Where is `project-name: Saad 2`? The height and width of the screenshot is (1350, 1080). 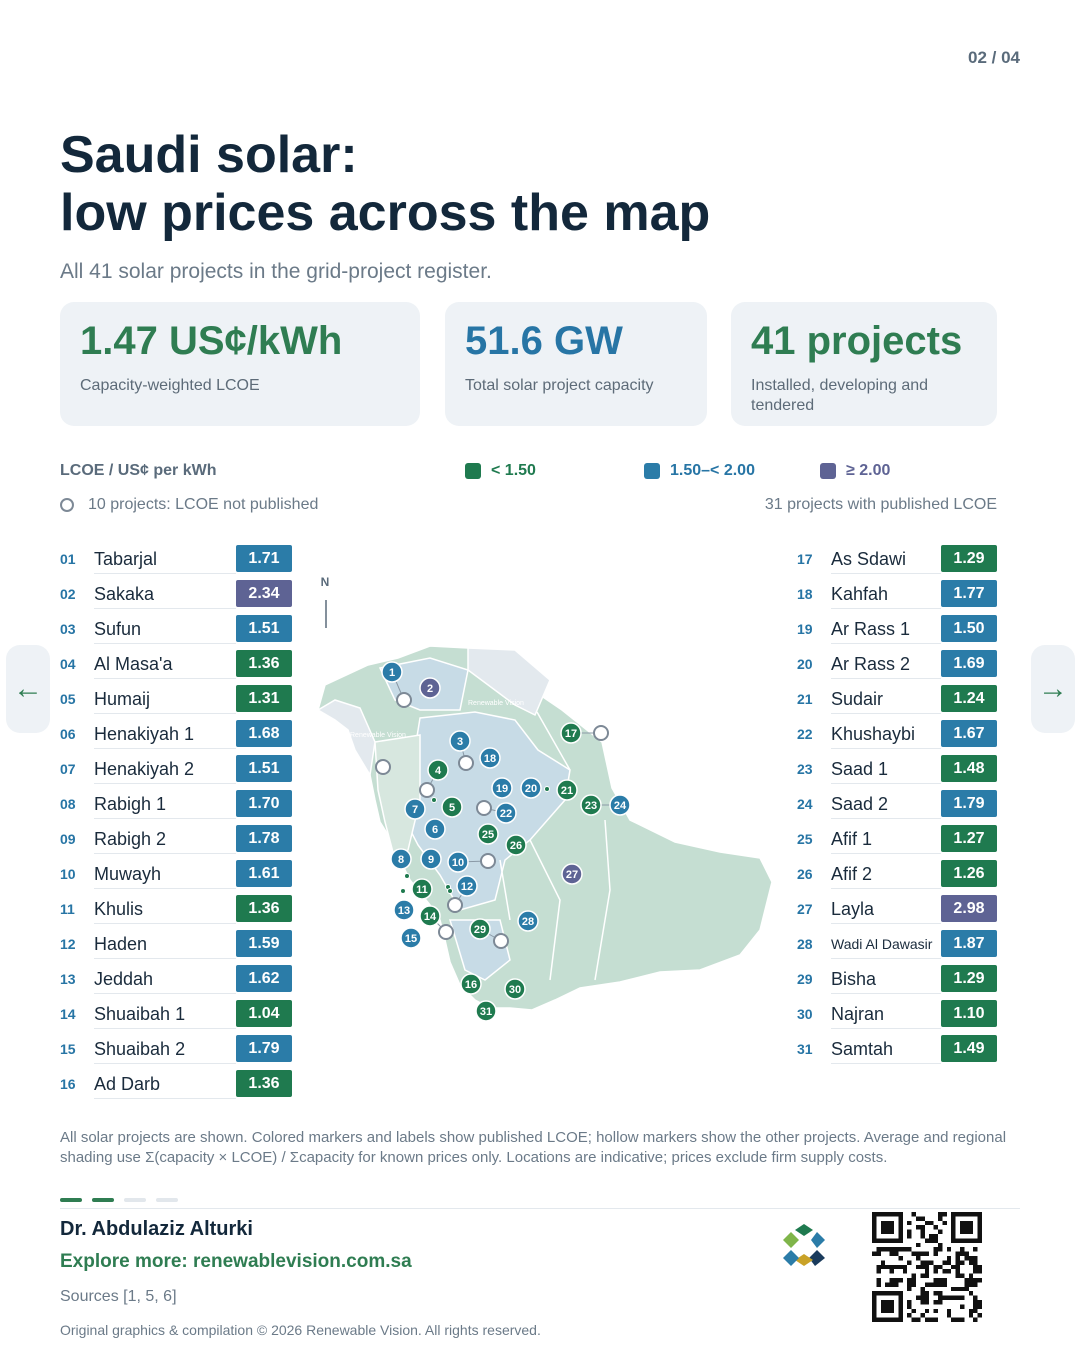 project-name: Saad 2 is located at coordinates (886, 804).